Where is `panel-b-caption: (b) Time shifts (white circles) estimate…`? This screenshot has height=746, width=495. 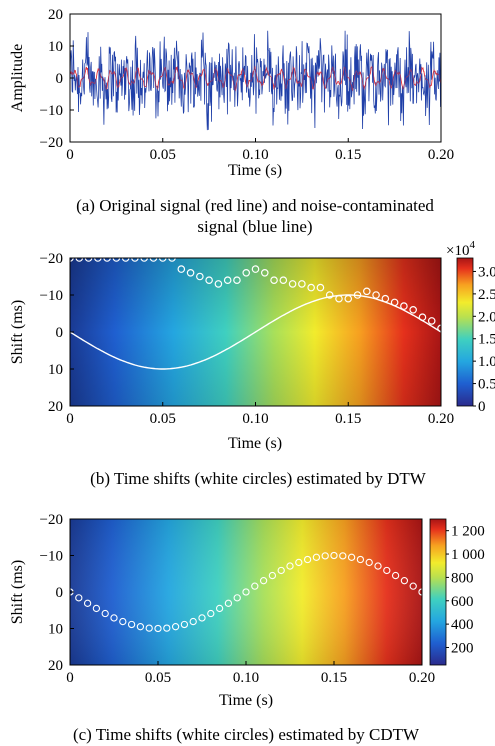 panel-b-caption: (b) Time shifts (white circles) estimate… is located at coordinates (258, 478).